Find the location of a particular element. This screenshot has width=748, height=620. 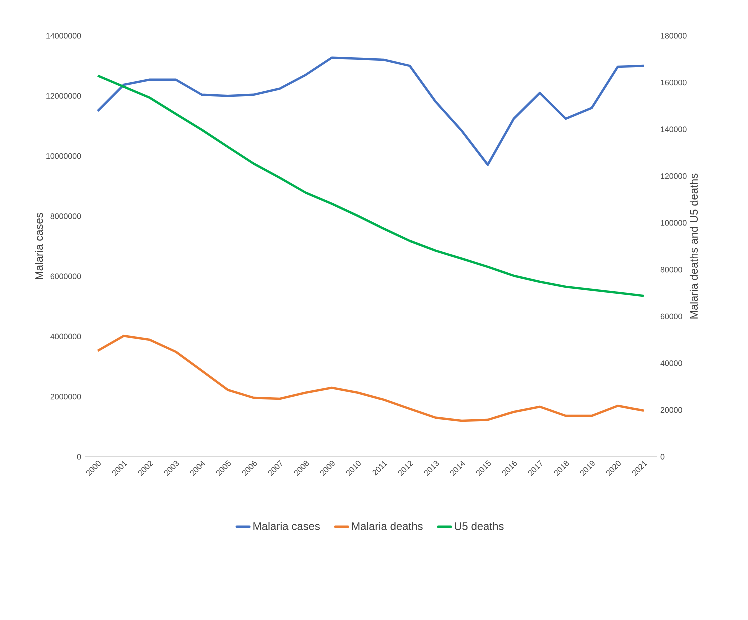

legend-label: Malaria deaths is located at coordinates (387, 526).